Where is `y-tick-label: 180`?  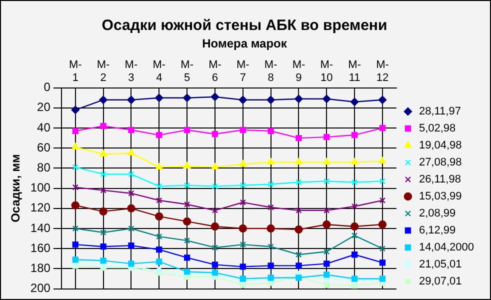
y-tick-label: 180 is located at coordinates (40, 268).